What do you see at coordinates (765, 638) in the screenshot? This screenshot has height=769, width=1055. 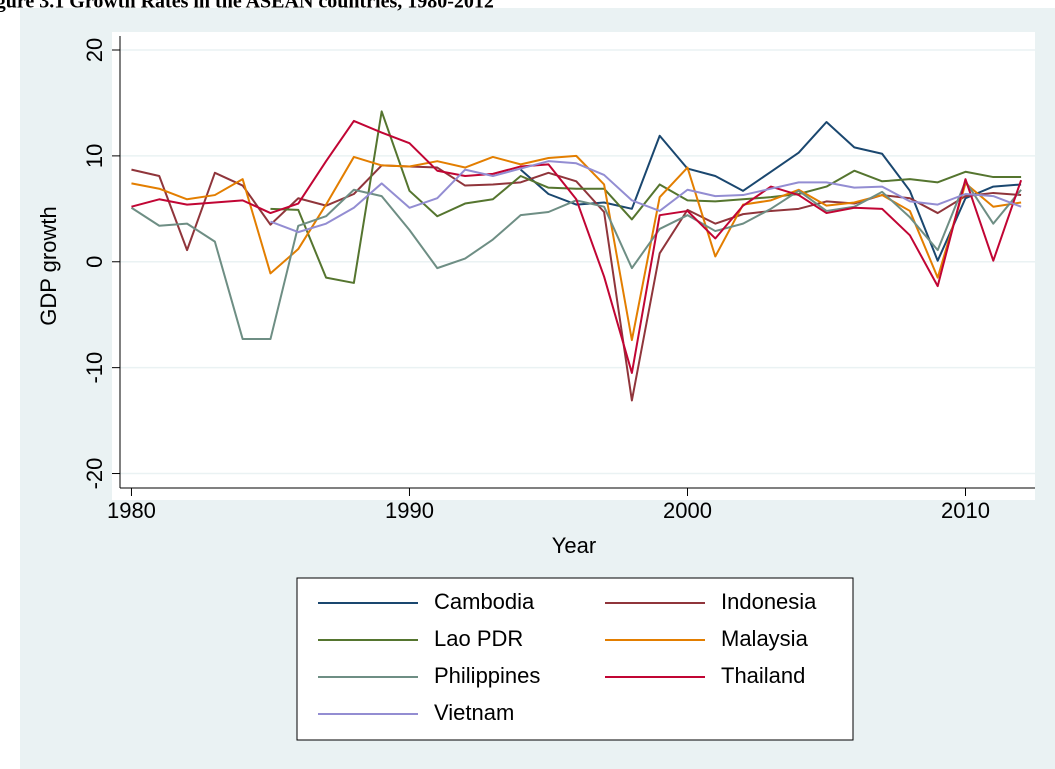 I see `legend-label: Malaysia` at bounding box center [765, 638].